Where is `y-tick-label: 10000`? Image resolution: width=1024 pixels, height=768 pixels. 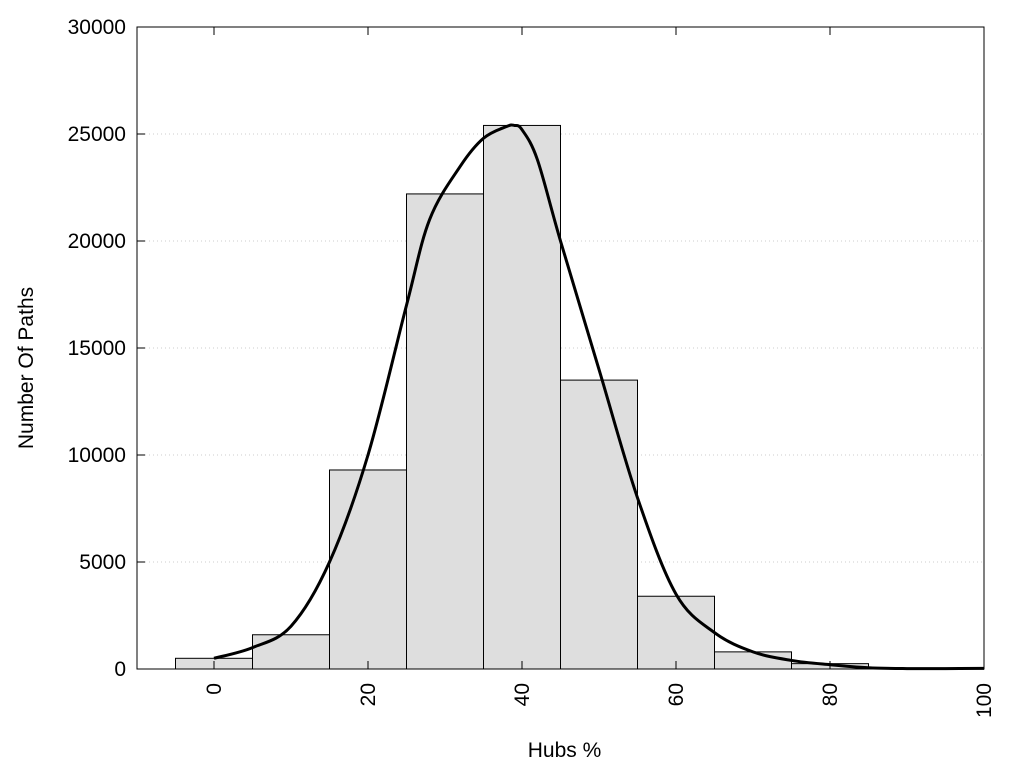
y-tick-label: 10000 is located at coordinates (97, 455).